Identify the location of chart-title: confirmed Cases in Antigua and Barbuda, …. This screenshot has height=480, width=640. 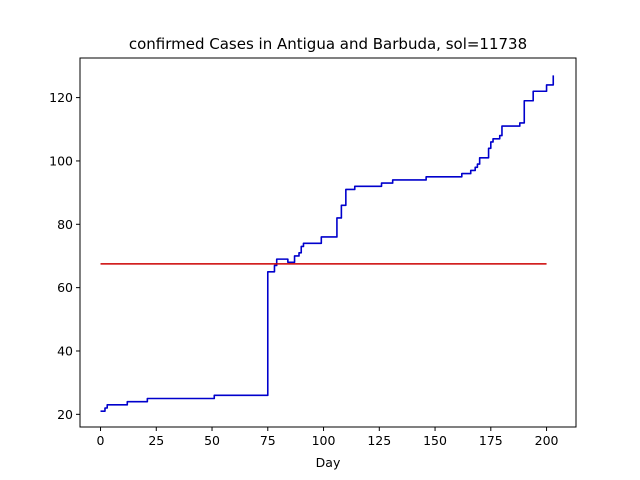
(328, 44).